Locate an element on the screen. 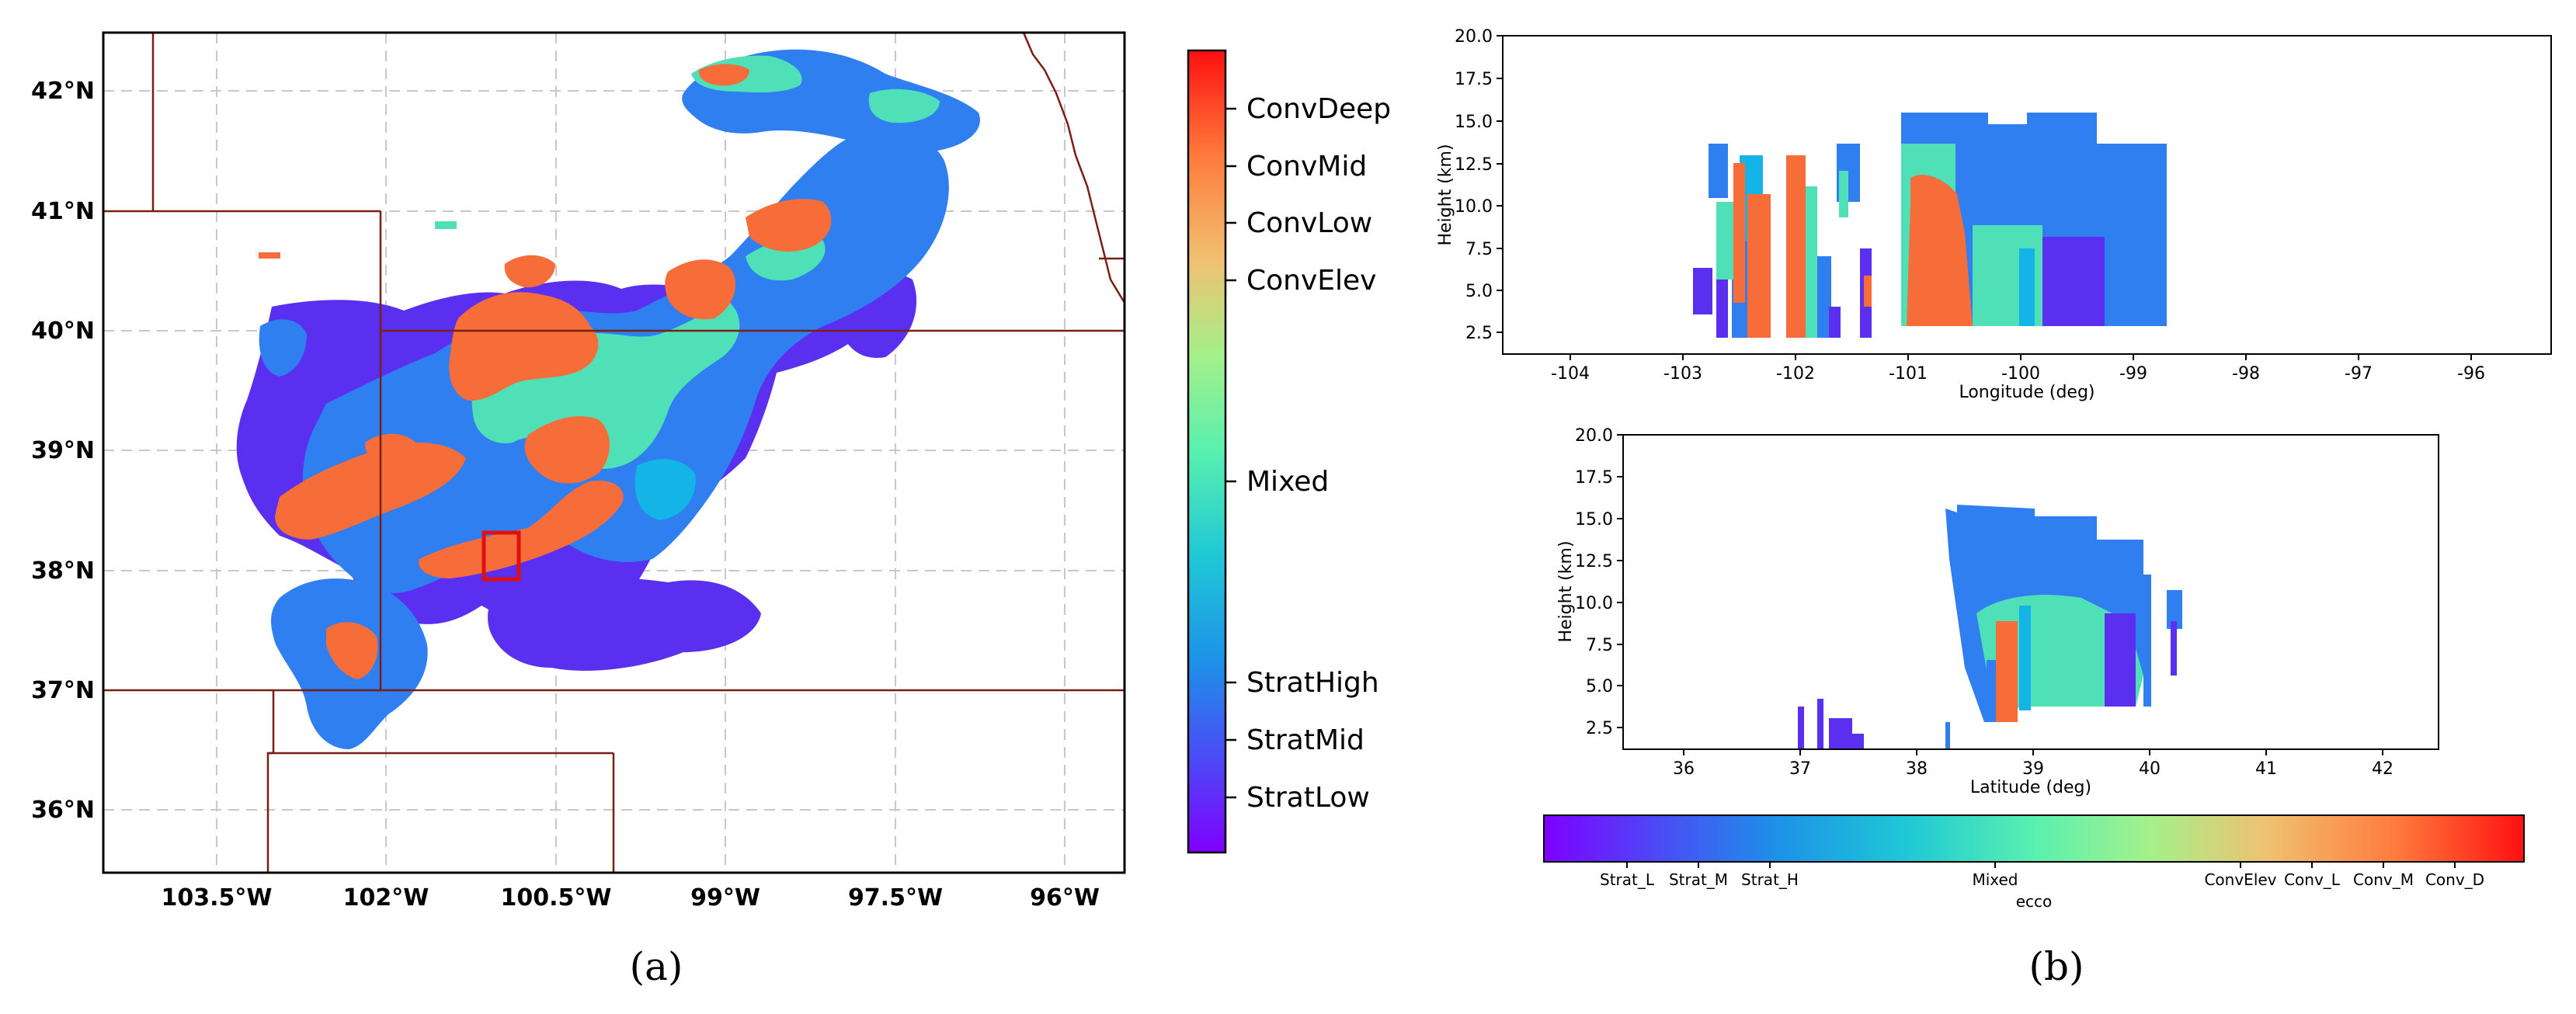 Image resolution: width=2576 pixels, height=1014 pixels. cbar-a-label-convmid: ConvMid is located at coordinates (1306, 166).